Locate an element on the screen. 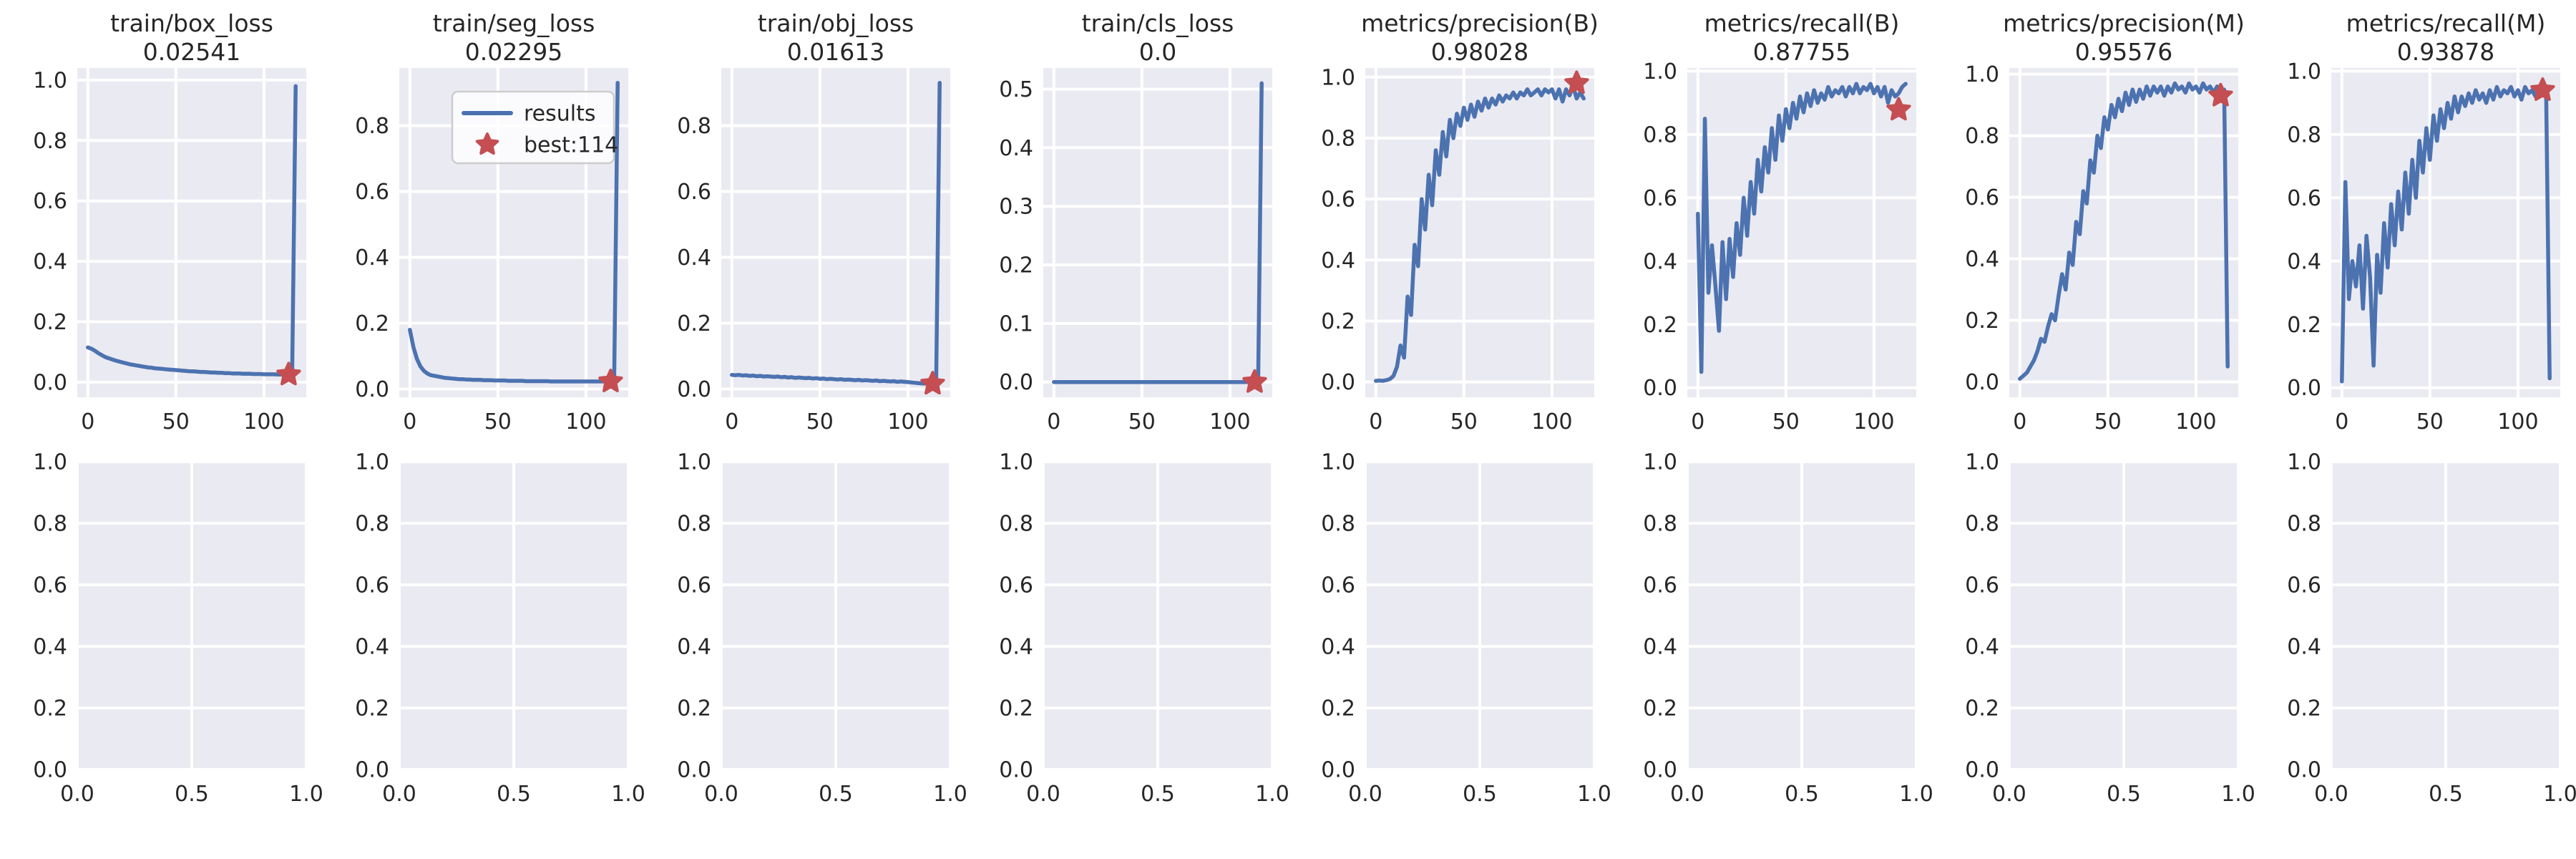 Image resolution: width=2576 pixels, height=859 pixels. tick-labels: 0.0 0.1 0.2 0.3 0.4 0.5 0 50 100 is located at coordinates (1124, 253).